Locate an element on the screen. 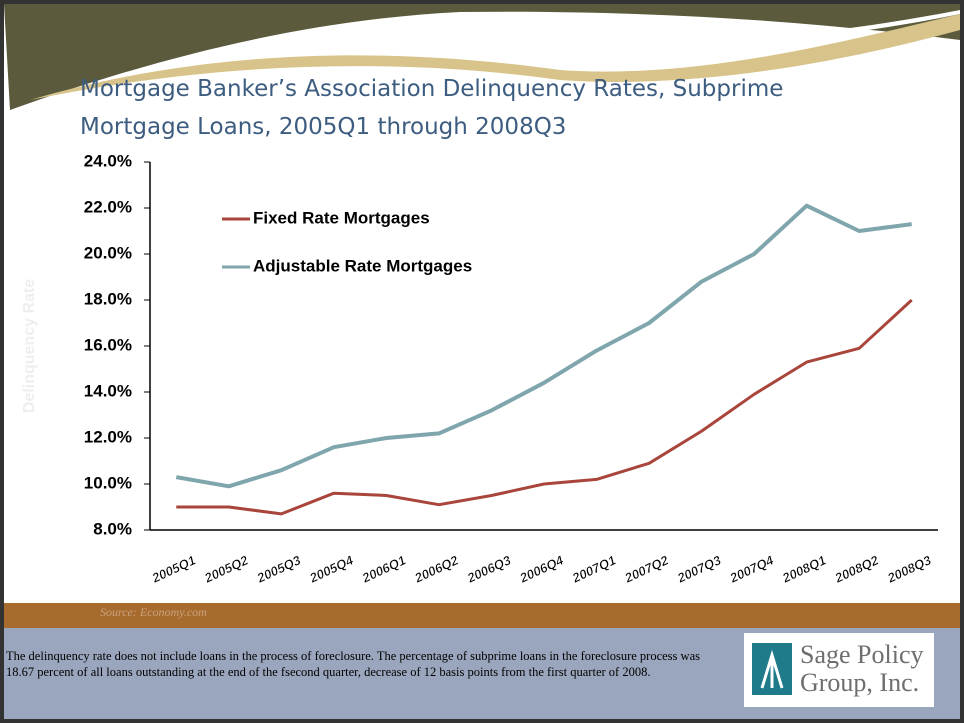  y-tick-label: 20.0% is located at coordinates (108, 252).